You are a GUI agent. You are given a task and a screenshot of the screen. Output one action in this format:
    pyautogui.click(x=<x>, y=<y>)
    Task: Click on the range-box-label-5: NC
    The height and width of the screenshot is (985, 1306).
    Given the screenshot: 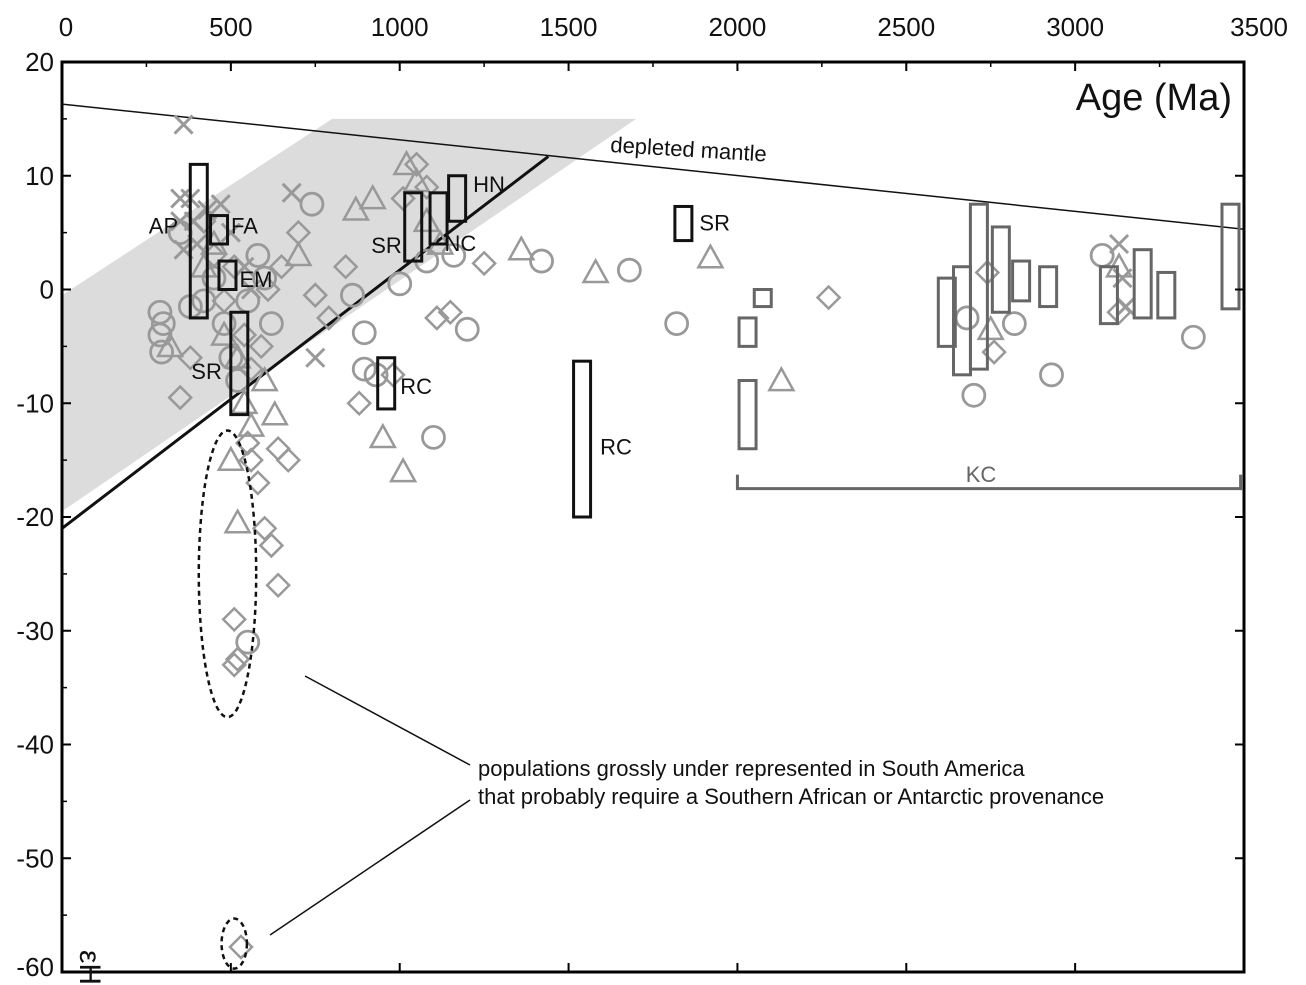 What is the action you would take?
    pyautogui.click(x=461, y=243)
    